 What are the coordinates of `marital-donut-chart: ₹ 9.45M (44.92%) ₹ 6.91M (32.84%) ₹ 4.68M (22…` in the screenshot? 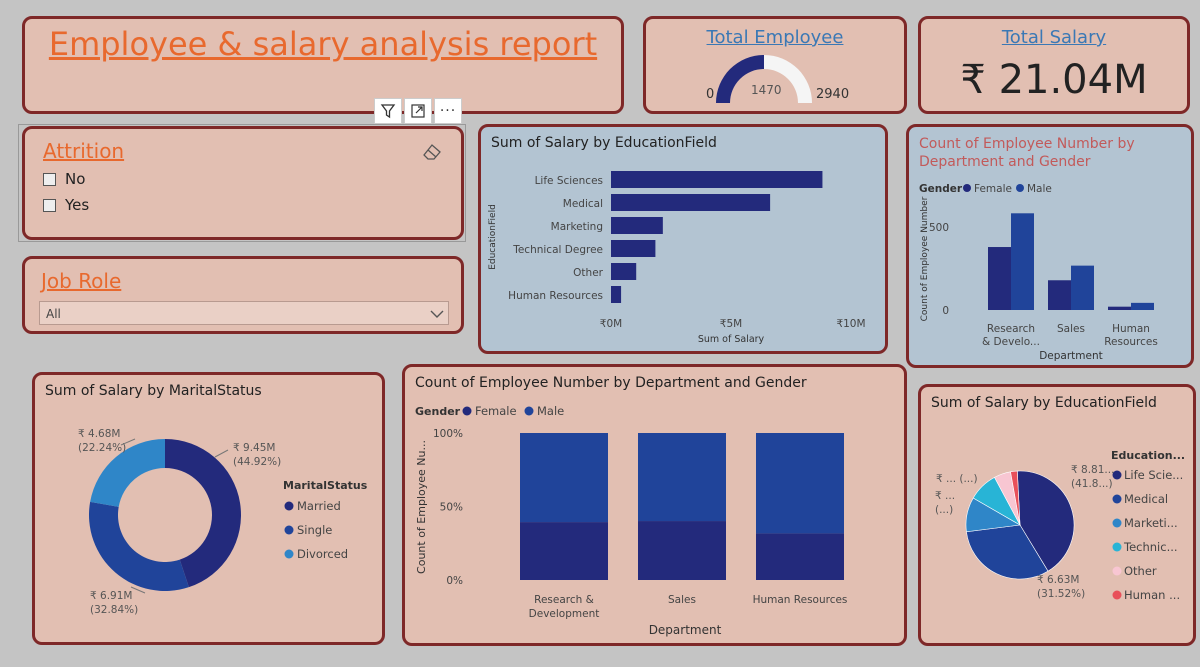 It's located at (223, 522).